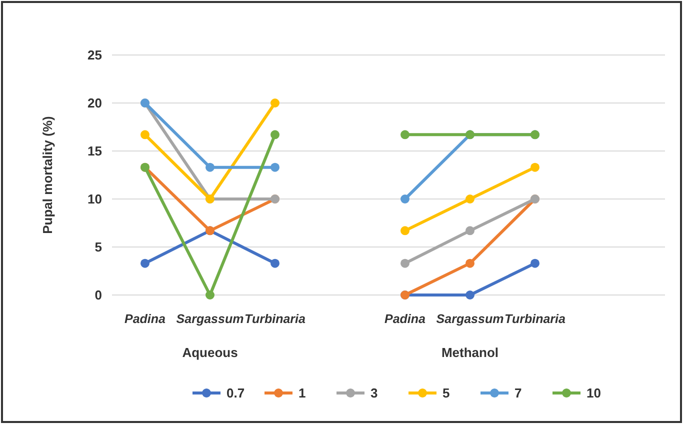  I want to click on y-axis-title: Pupal mortality (%), so click(47, 175).